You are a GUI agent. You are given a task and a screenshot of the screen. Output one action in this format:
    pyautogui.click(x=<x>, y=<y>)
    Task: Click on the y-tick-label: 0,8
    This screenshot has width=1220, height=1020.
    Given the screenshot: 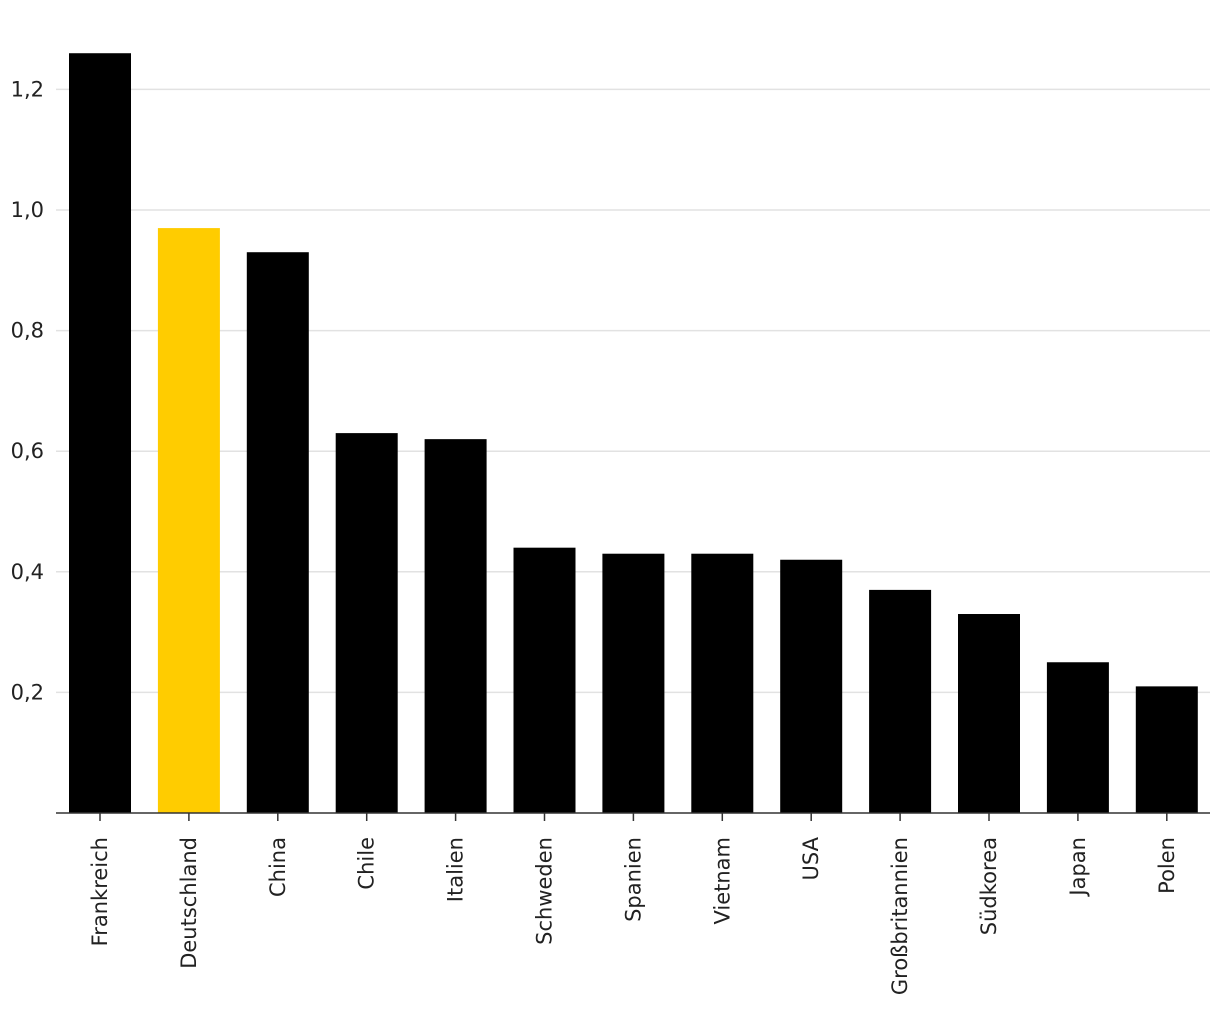 What is the action you would take?
    pyautogui.click(x=27, y=331)
    